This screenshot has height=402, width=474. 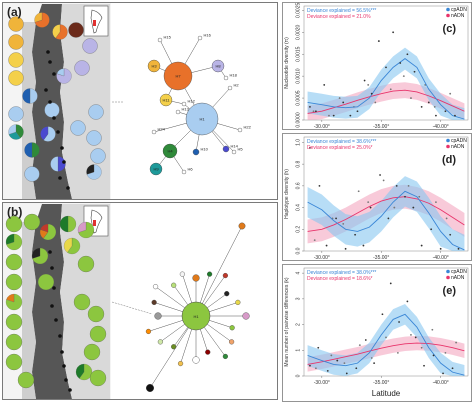 I want to click on haplotype-node-main, so click(x=196, y=316).